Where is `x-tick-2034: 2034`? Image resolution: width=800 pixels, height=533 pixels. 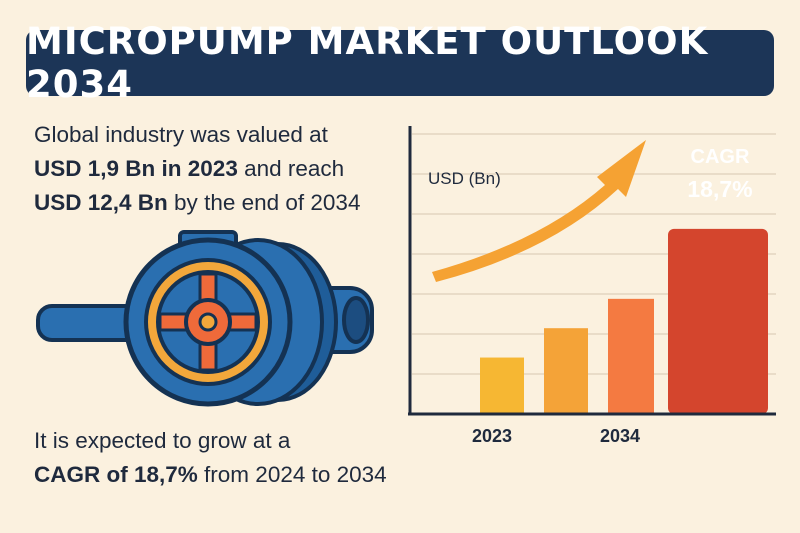 x-tick-2034: 2034 is located at coordinates (620, 436).